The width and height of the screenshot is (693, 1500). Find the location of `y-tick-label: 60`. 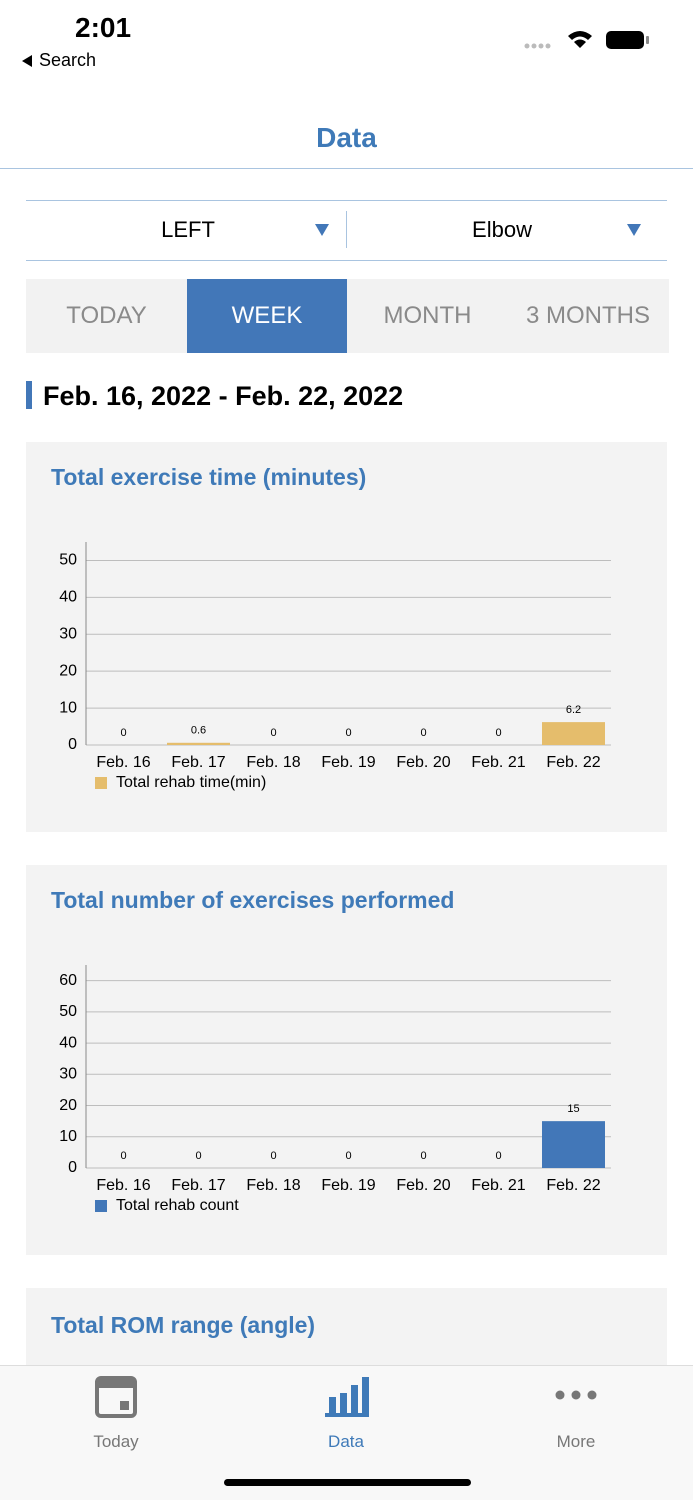

y-tick-label: 60 is located at coordinates (68, 980).